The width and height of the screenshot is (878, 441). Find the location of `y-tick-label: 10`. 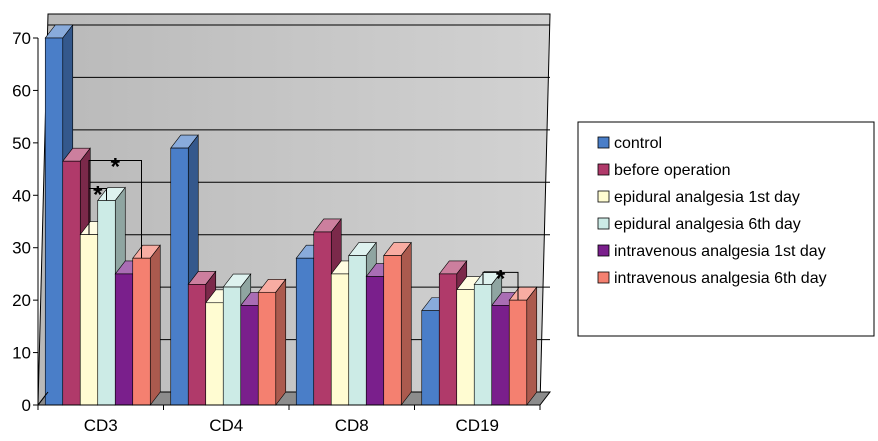

y-tick-label: 10 is located at coordinates (21, 353).